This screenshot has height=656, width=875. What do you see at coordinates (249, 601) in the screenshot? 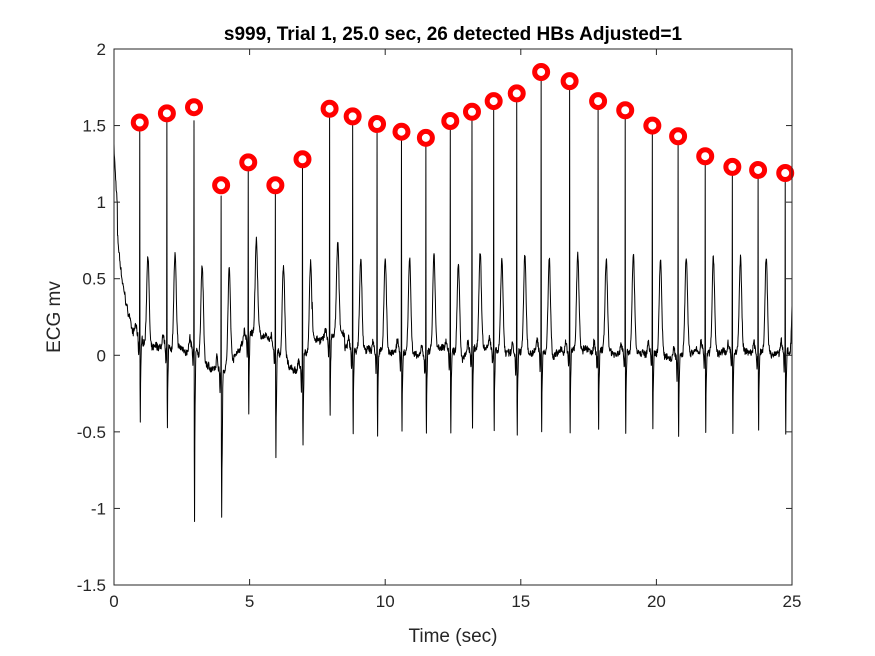
I see `x-tick-label: 5` at bounding box center [249, 601].